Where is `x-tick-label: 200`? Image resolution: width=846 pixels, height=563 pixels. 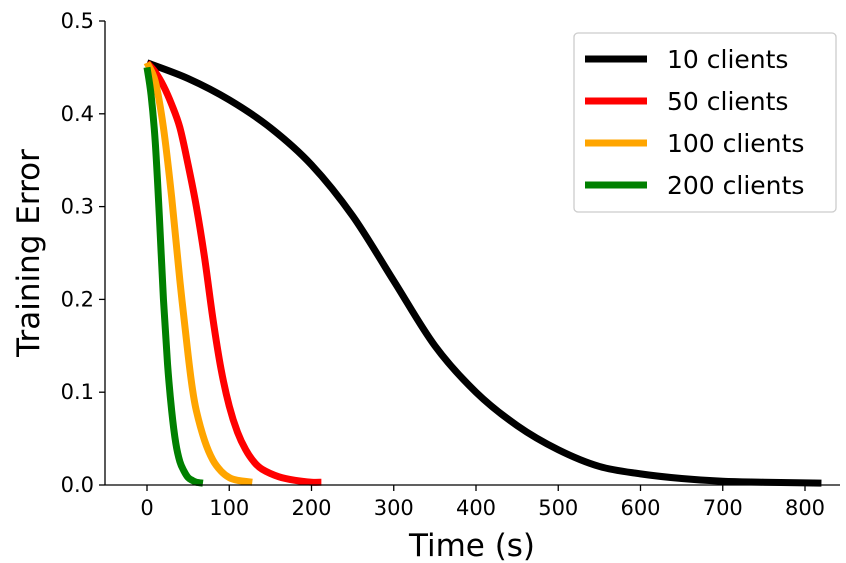 x-tick-label: 200 is located at coordinates (311, 508).